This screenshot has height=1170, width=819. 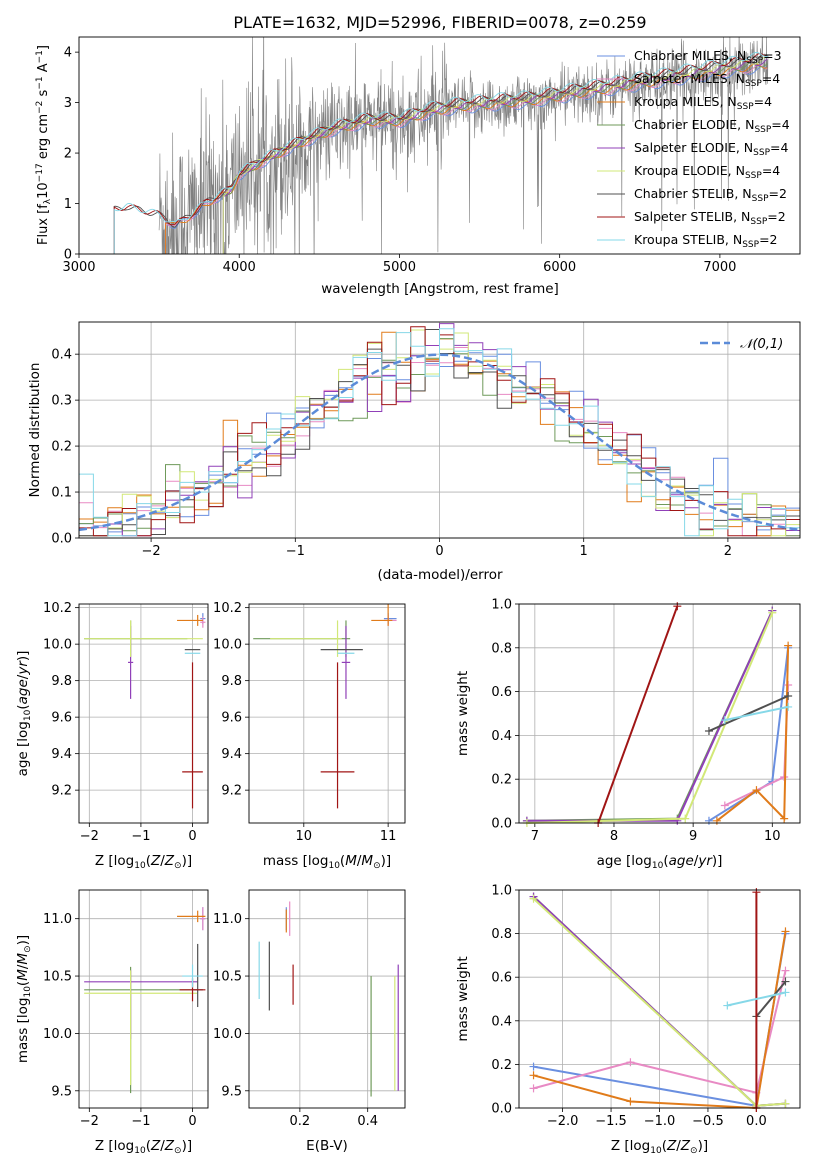 What do you see at coordinates (57, 608) in the screenshot?
I see `age_vs_Z-ytick-label-5: 10.2` at bounding box center [57, 608].